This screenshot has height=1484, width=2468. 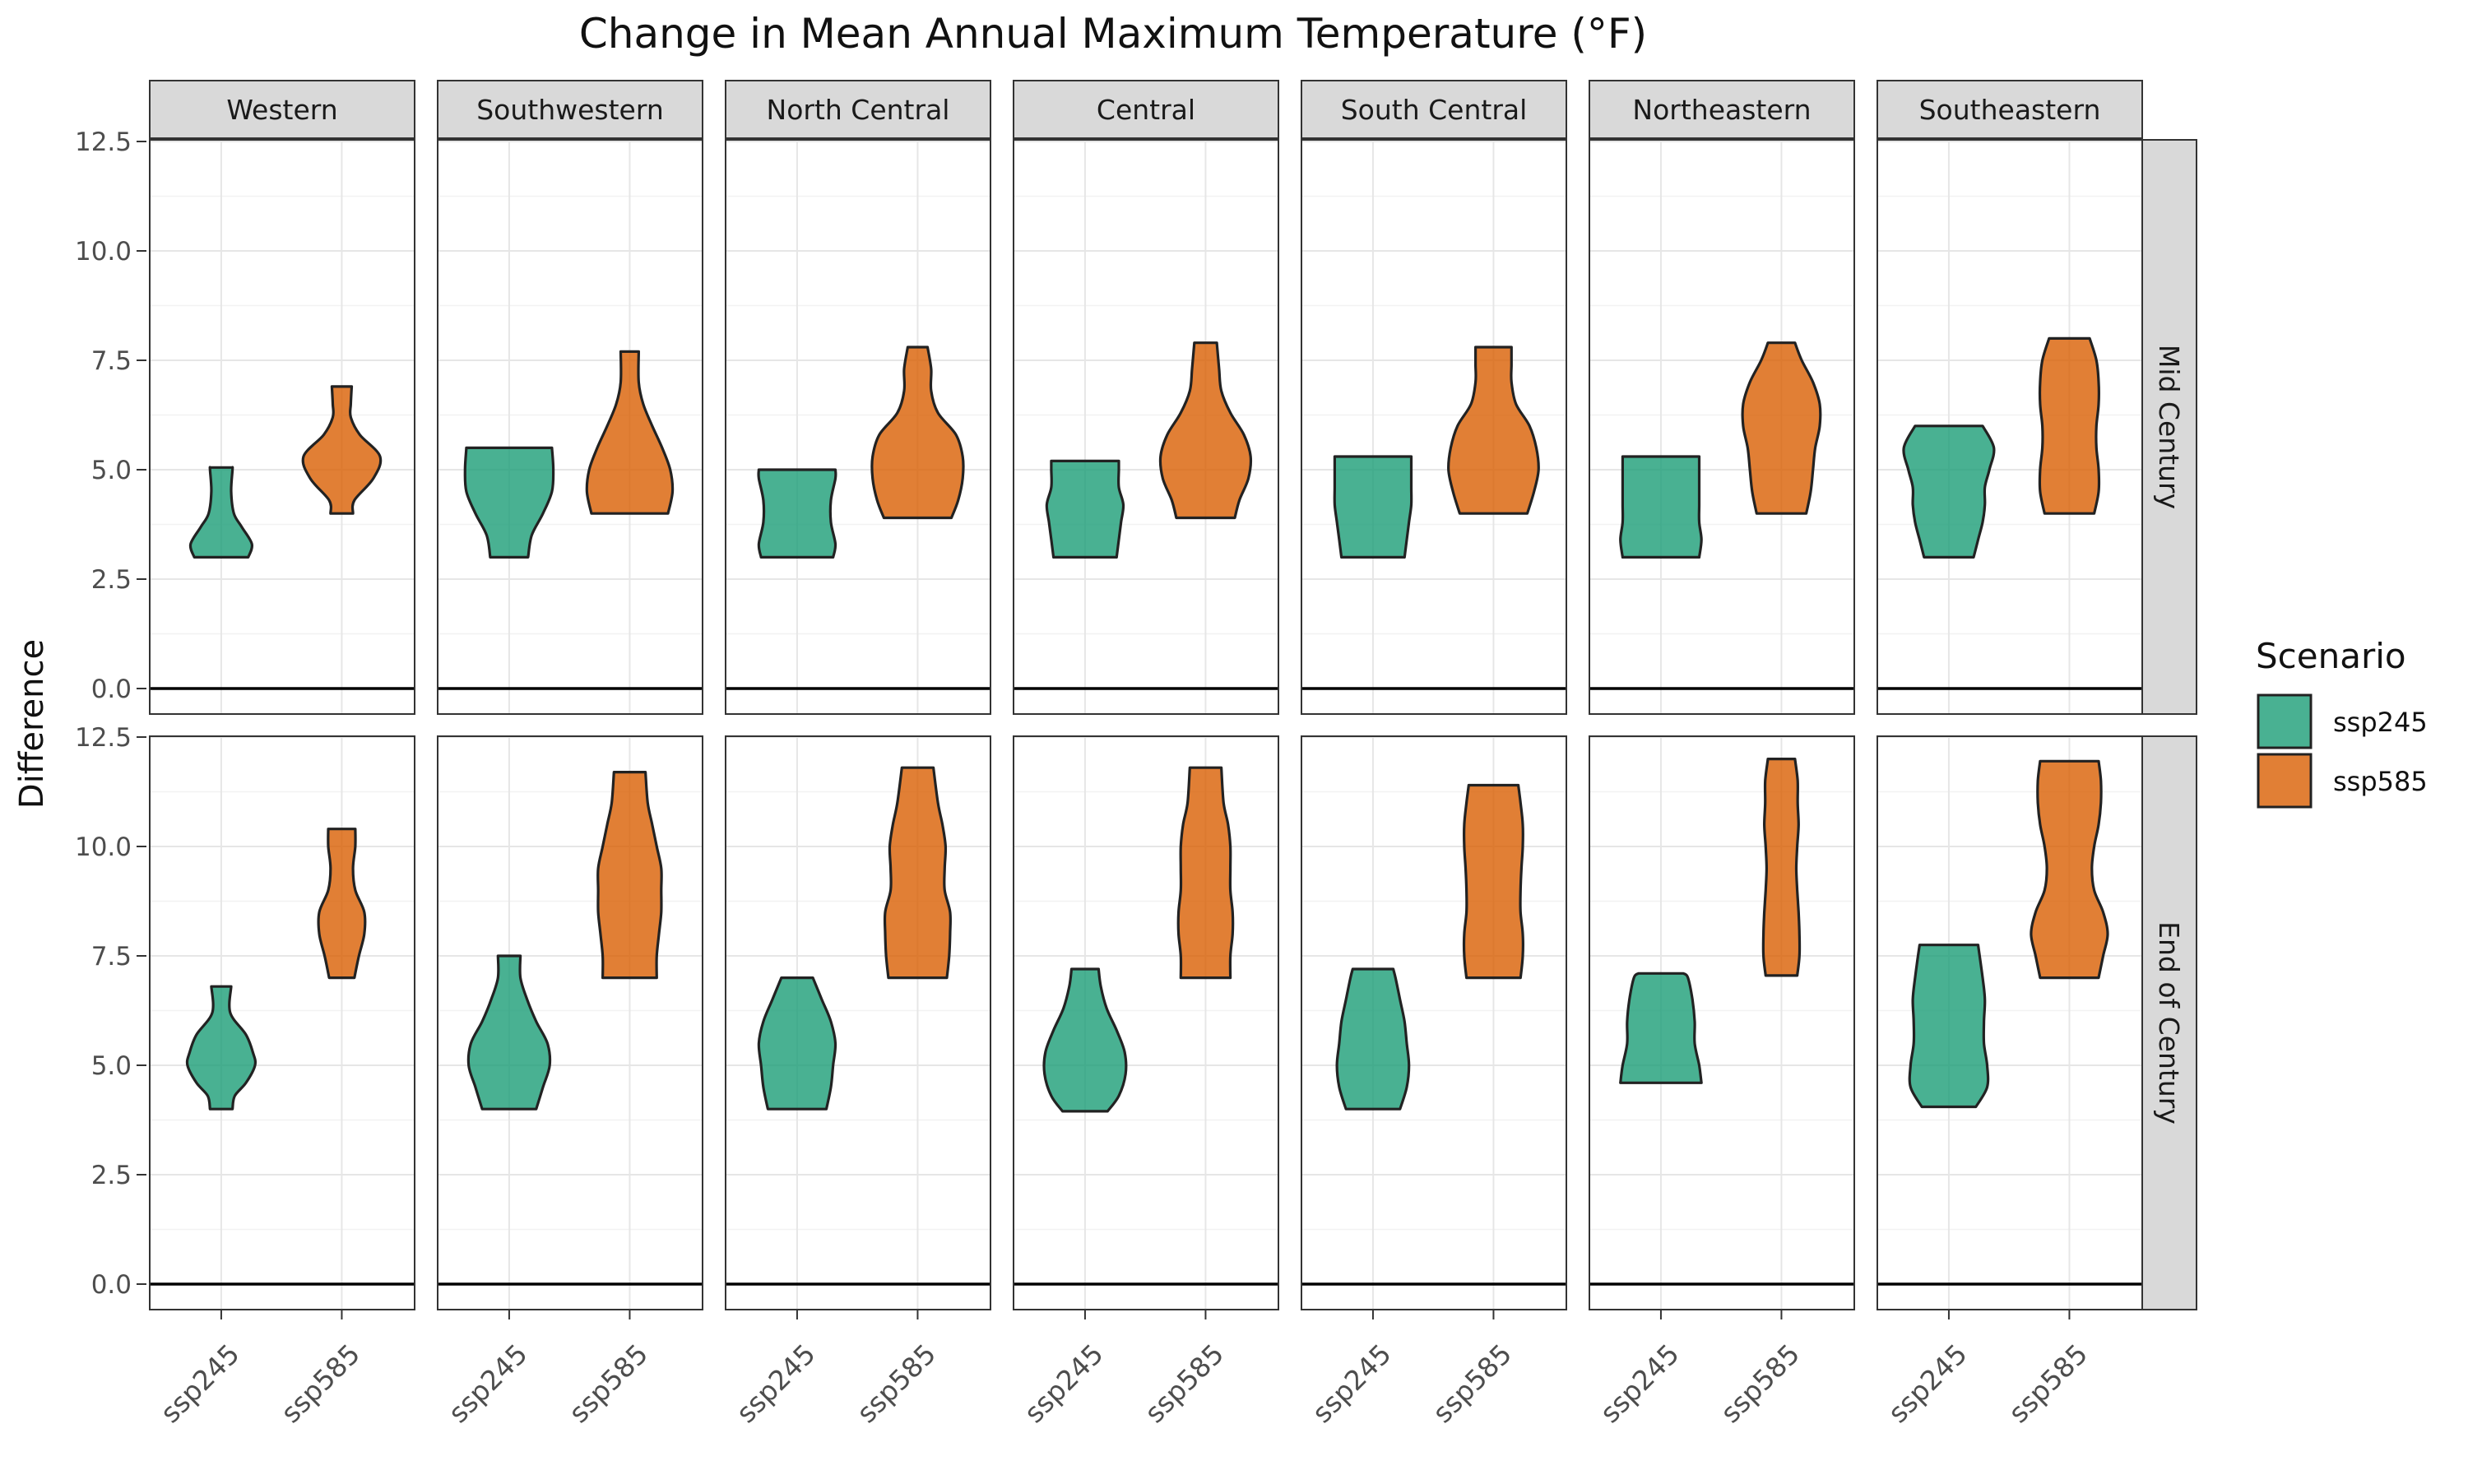 I want to click on facet-strip-label: North Central, so click(x=858, y=110).